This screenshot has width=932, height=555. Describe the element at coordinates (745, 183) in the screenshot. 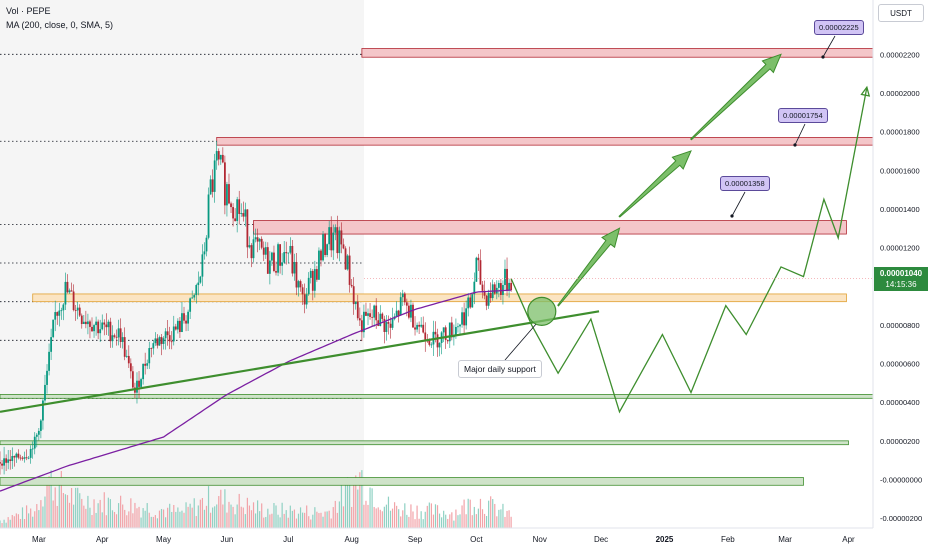

I see `annotation-target-low: 0.00001358` at that location.